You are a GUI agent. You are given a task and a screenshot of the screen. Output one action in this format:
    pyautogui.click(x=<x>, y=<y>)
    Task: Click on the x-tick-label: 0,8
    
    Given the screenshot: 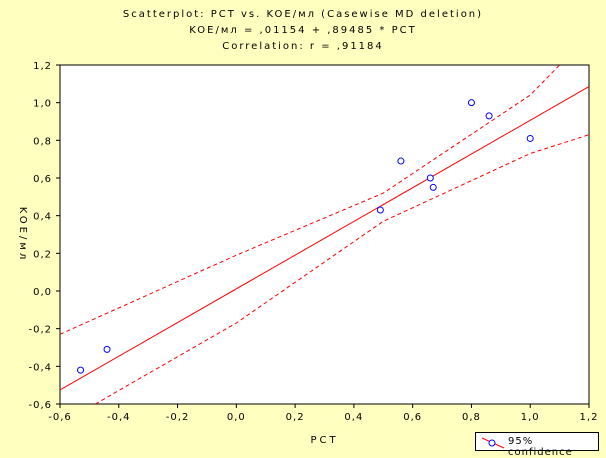 What is the action you would take?
    pyautogui.click(x=471, y=417)
    